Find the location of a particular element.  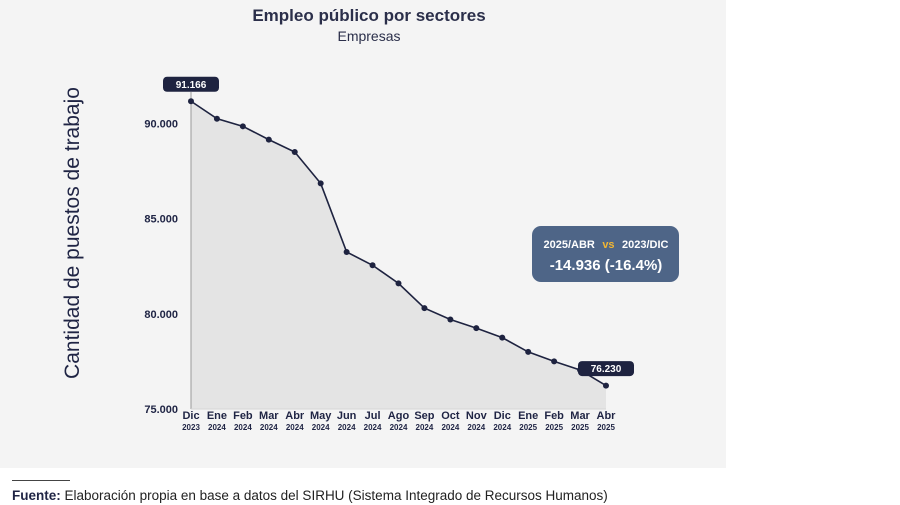

source-divider is located at coordinates (41, 480).